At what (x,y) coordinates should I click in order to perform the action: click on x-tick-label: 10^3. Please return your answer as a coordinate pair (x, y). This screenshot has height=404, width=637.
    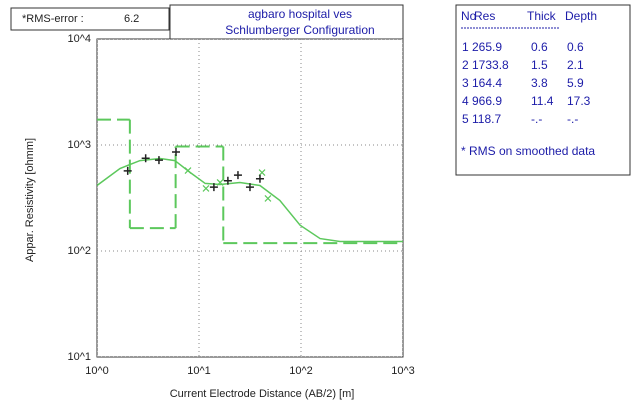
    Looking at the image, I should click on (403, 371).